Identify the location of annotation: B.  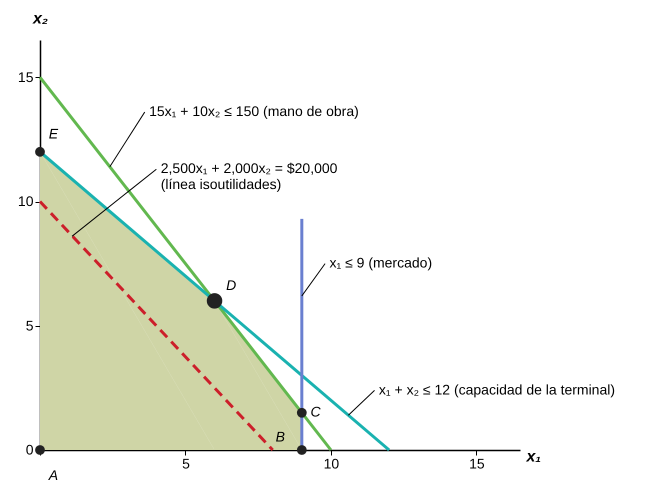
(280, 436).